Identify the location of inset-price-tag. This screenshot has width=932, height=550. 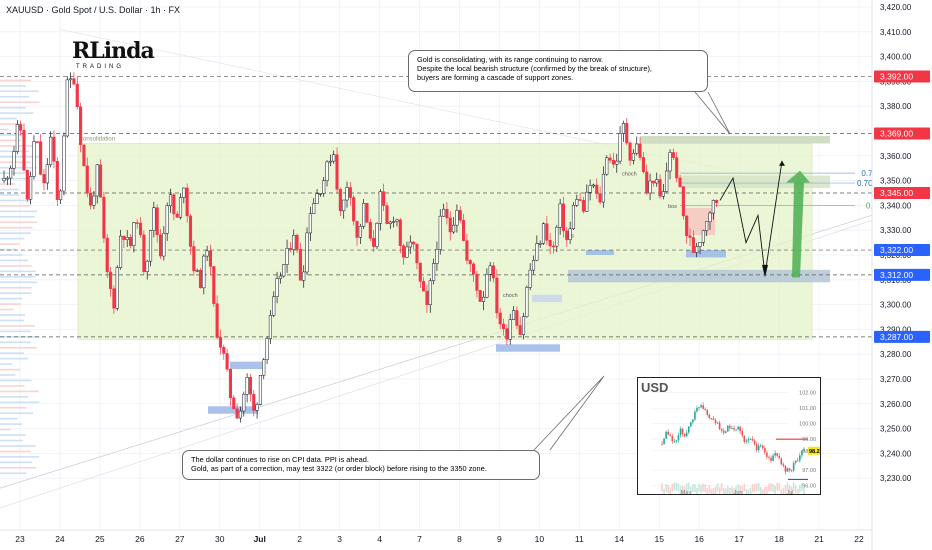
(814, 450).